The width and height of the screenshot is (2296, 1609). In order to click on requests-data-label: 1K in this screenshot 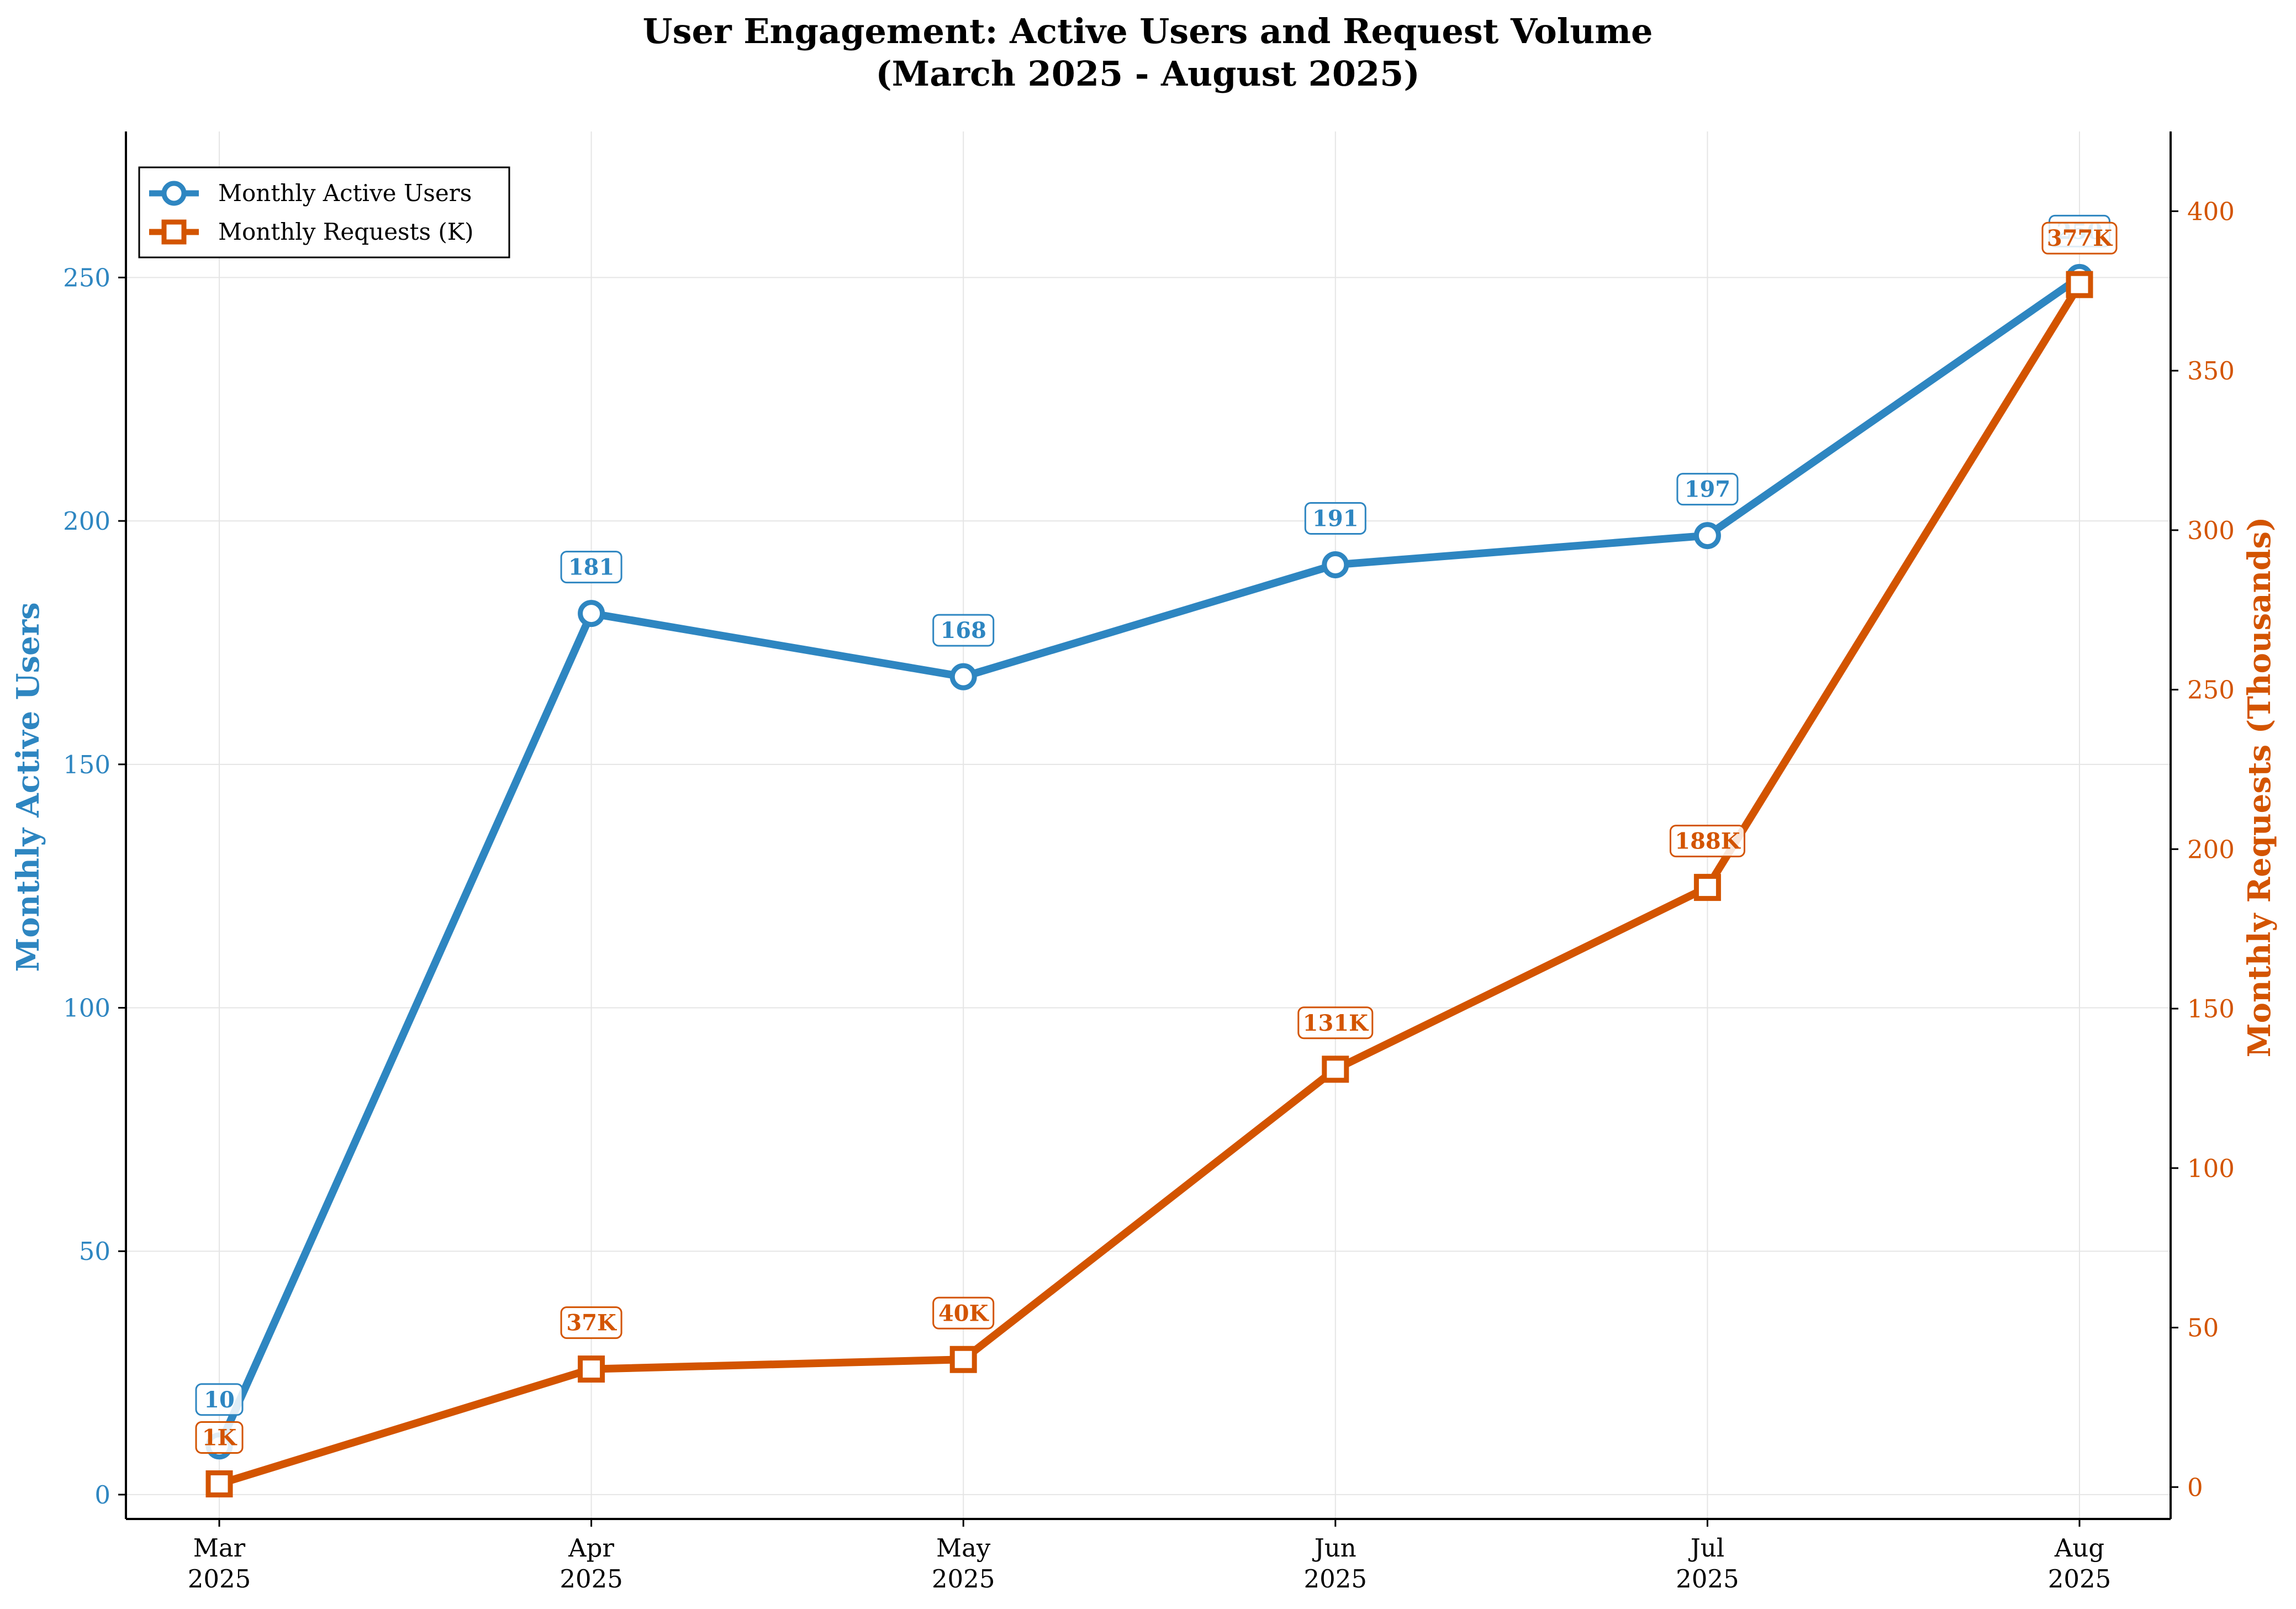, I will do `click(219, 1437)`.